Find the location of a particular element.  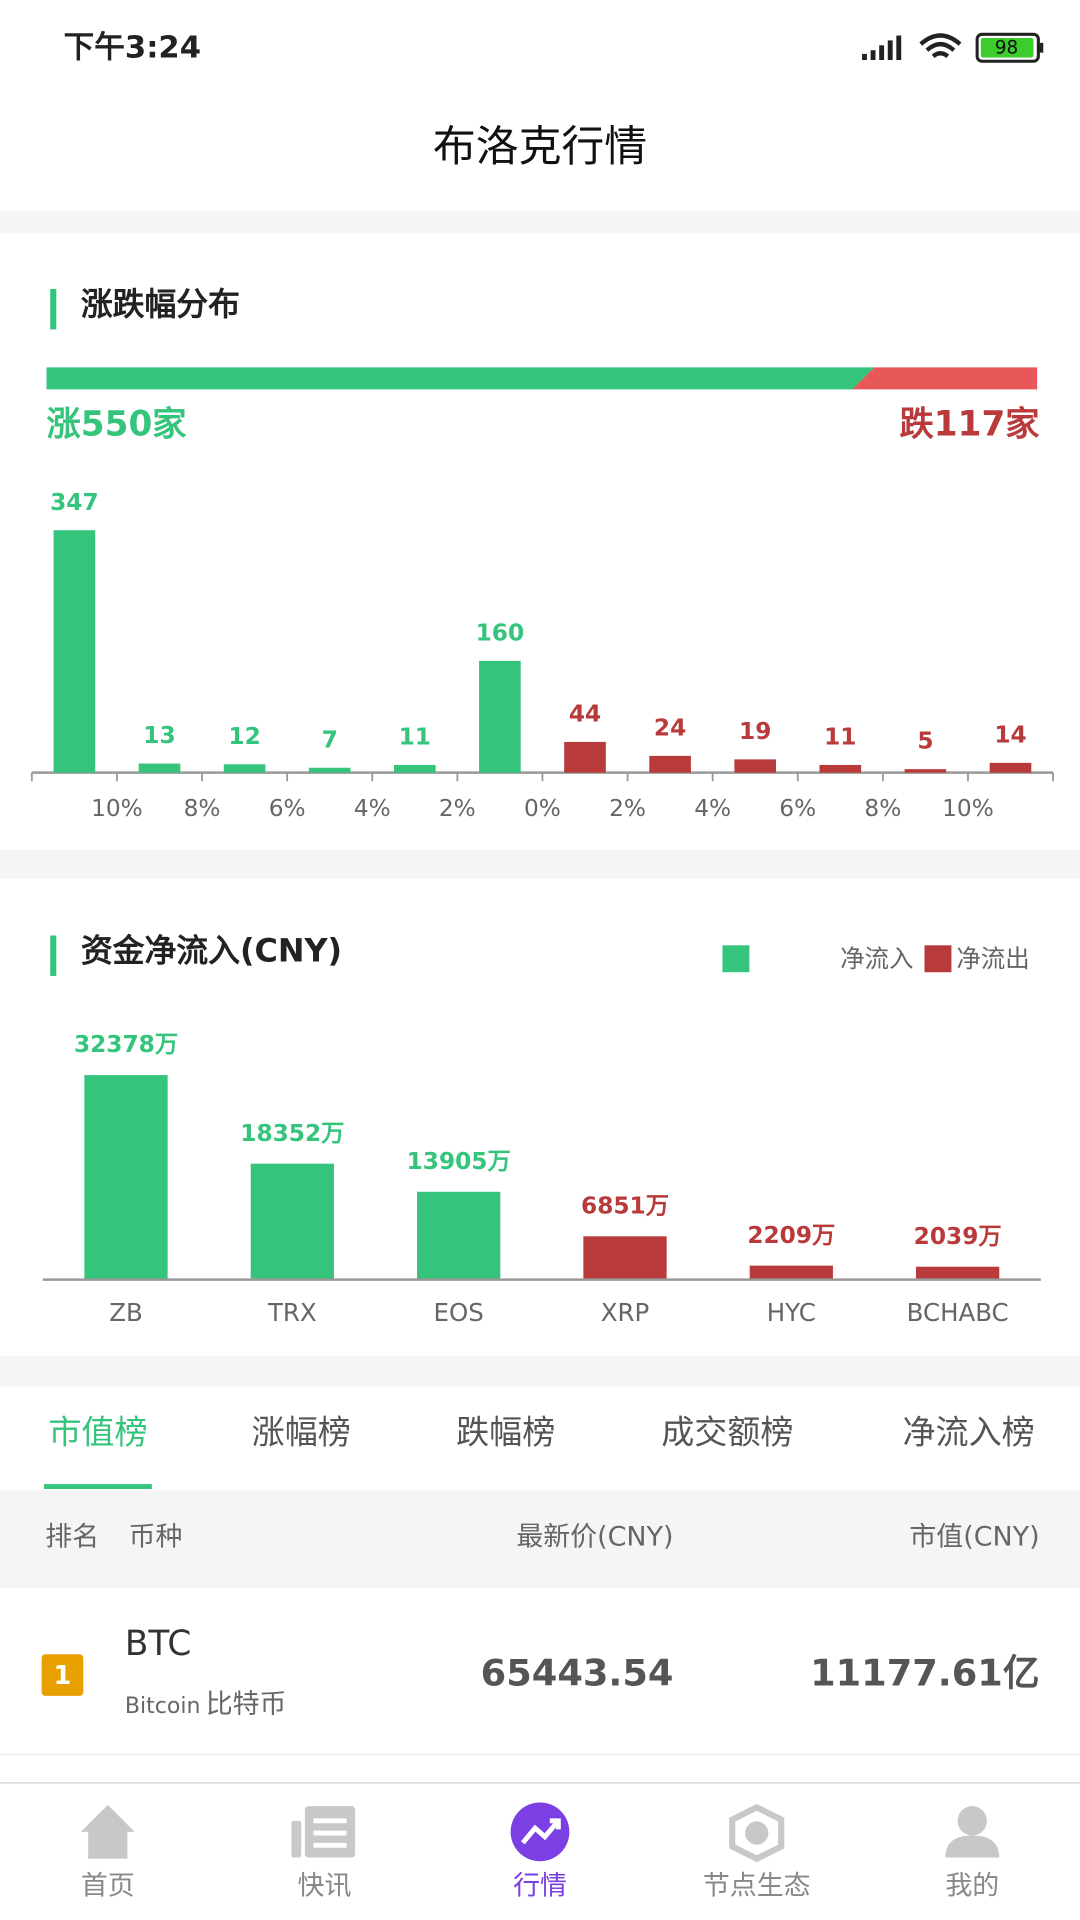

nav-label: 我的 is located at coordinates (972, 1885).